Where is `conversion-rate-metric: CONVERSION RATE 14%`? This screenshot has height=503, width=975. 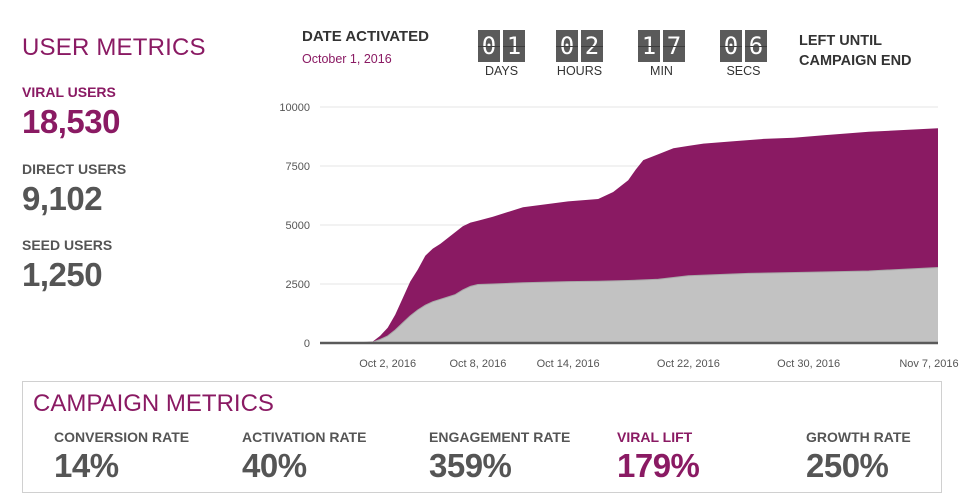 conversion-rate-metric: CONVERSION RATE 14% is located at coordinates (121, 457).